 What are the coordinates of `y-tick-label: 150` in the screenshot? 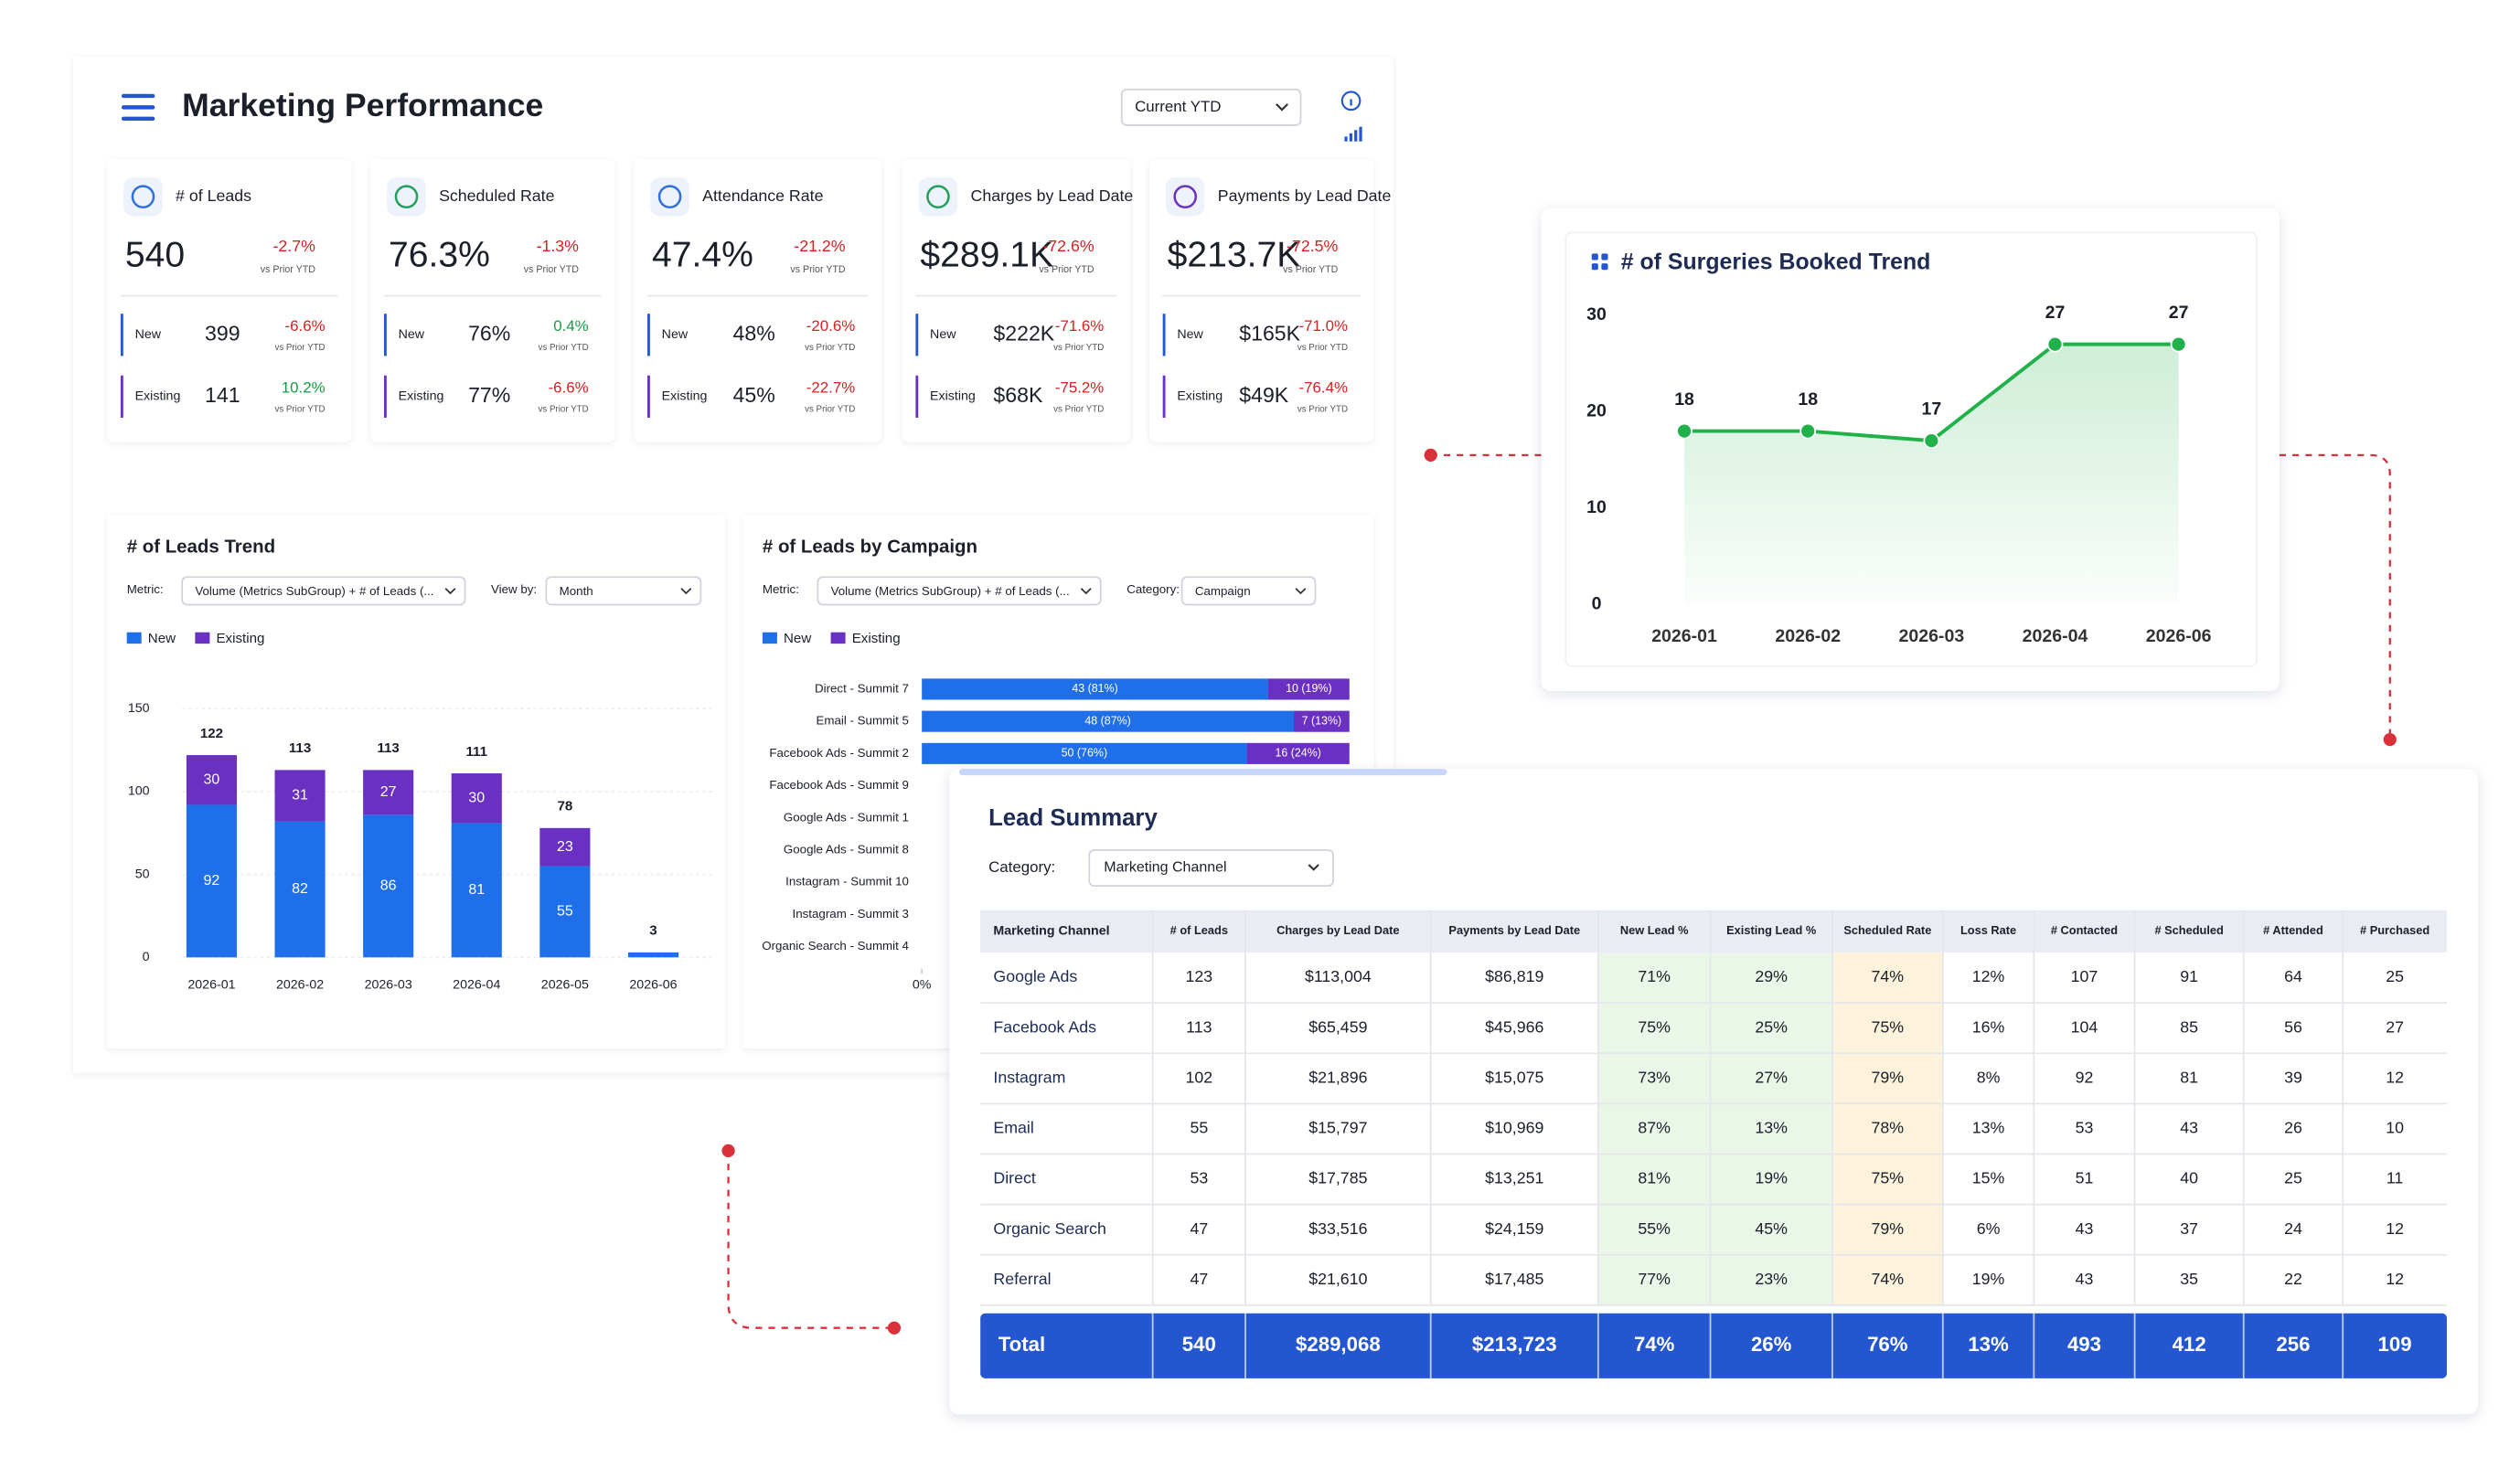 It's located at (139, 708).